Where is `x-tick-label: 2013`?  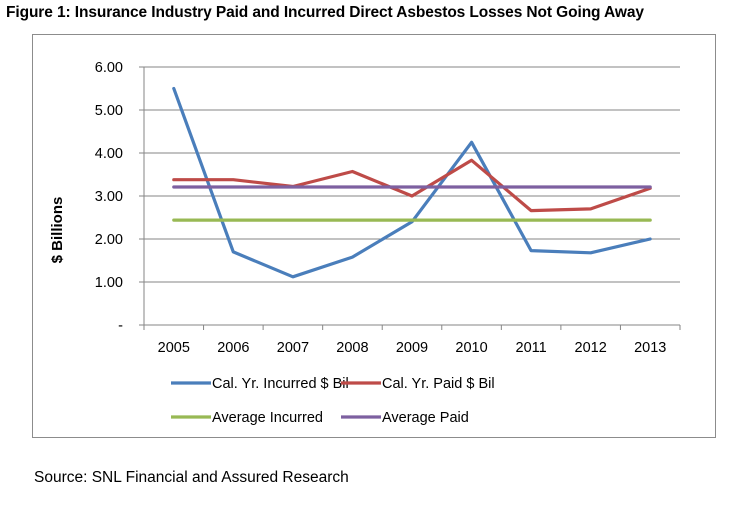
x-tick-label: 2013 is located at coordinates (650, 348).